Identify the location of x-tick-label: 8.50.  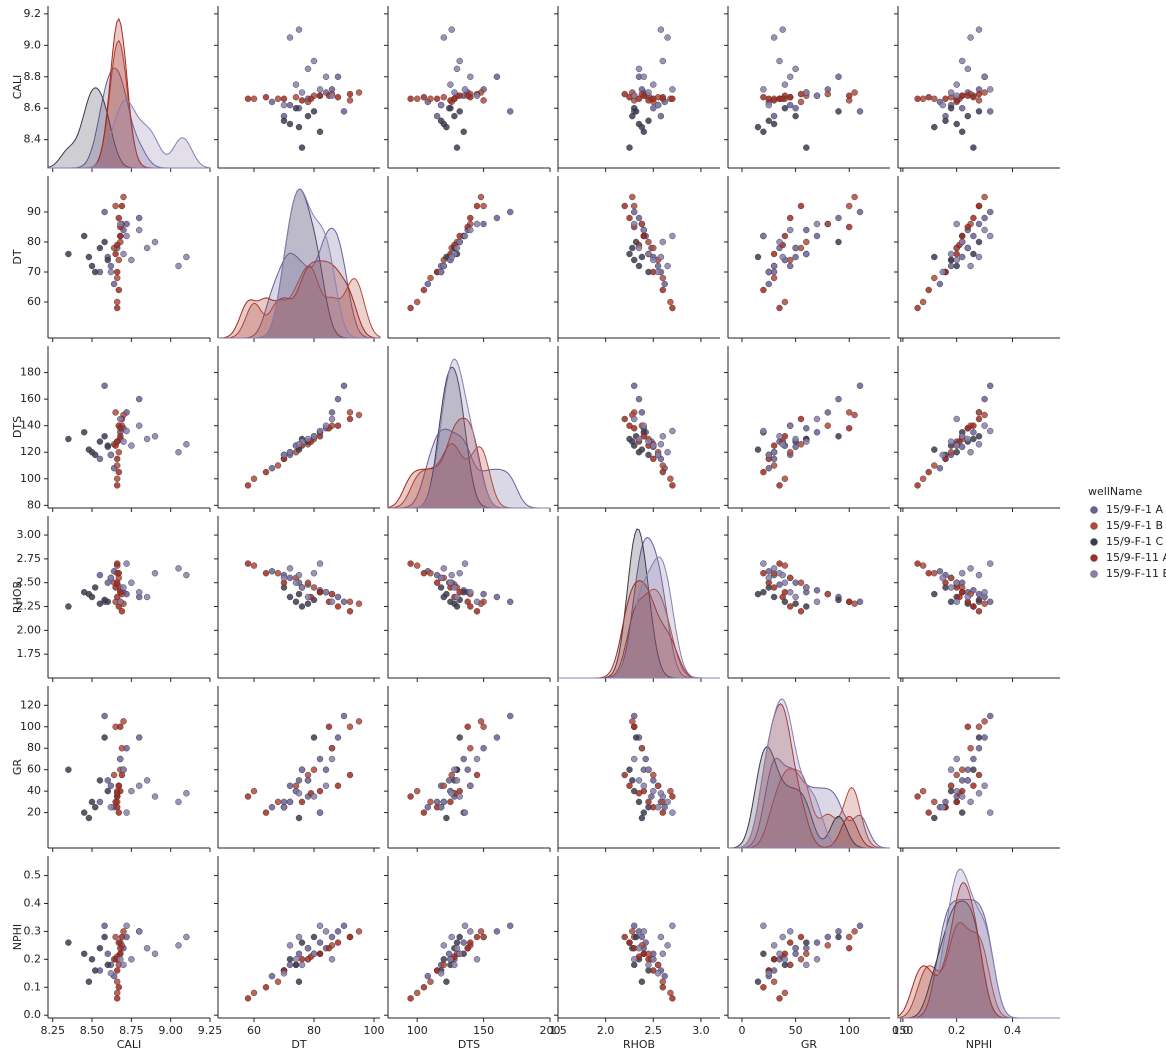
(92, 1030).